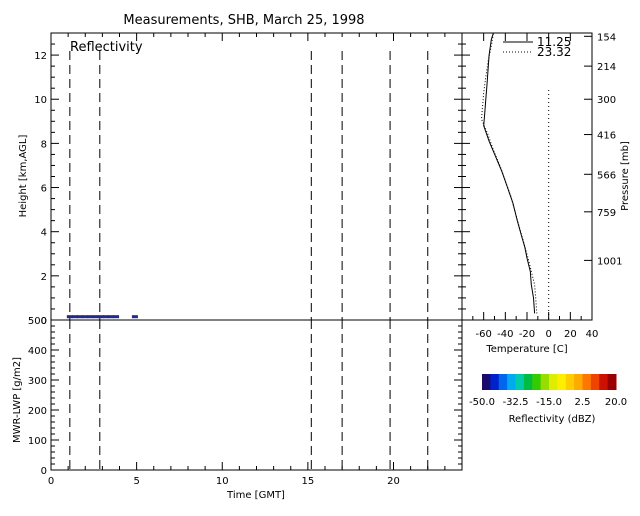 This screenshot has width=640, height=516. Describe the element at coordinates (482, 402) in the screenshot. I see `colorbar-tick-label: -50.0` at that location.